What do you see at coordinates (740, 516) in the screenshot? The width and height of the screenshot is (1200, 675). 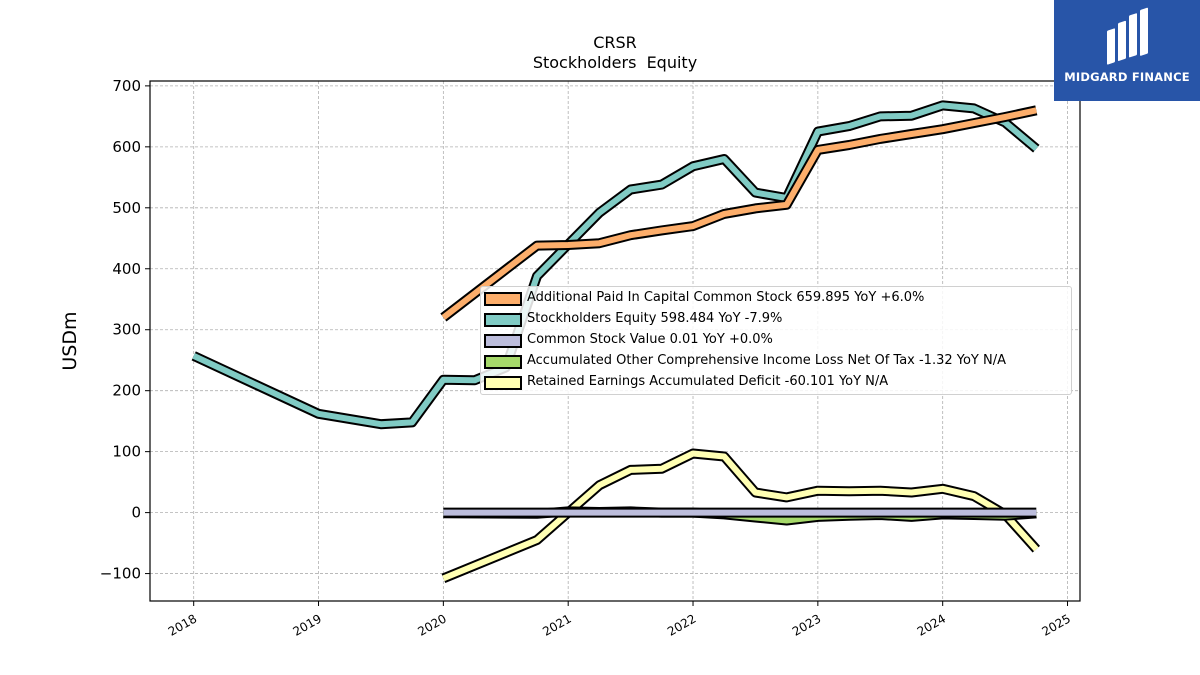 I see `series-line` at bounding box center [740, 516].